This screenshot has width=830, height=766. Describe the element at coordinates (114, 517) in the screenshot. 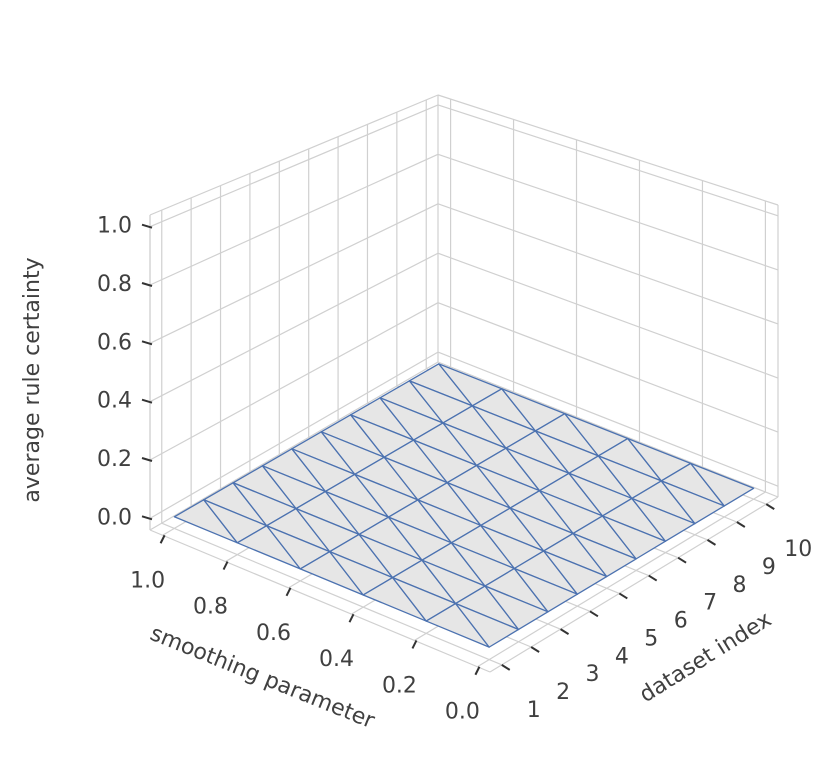

I see `z-tick-label: 0.0` at that location.